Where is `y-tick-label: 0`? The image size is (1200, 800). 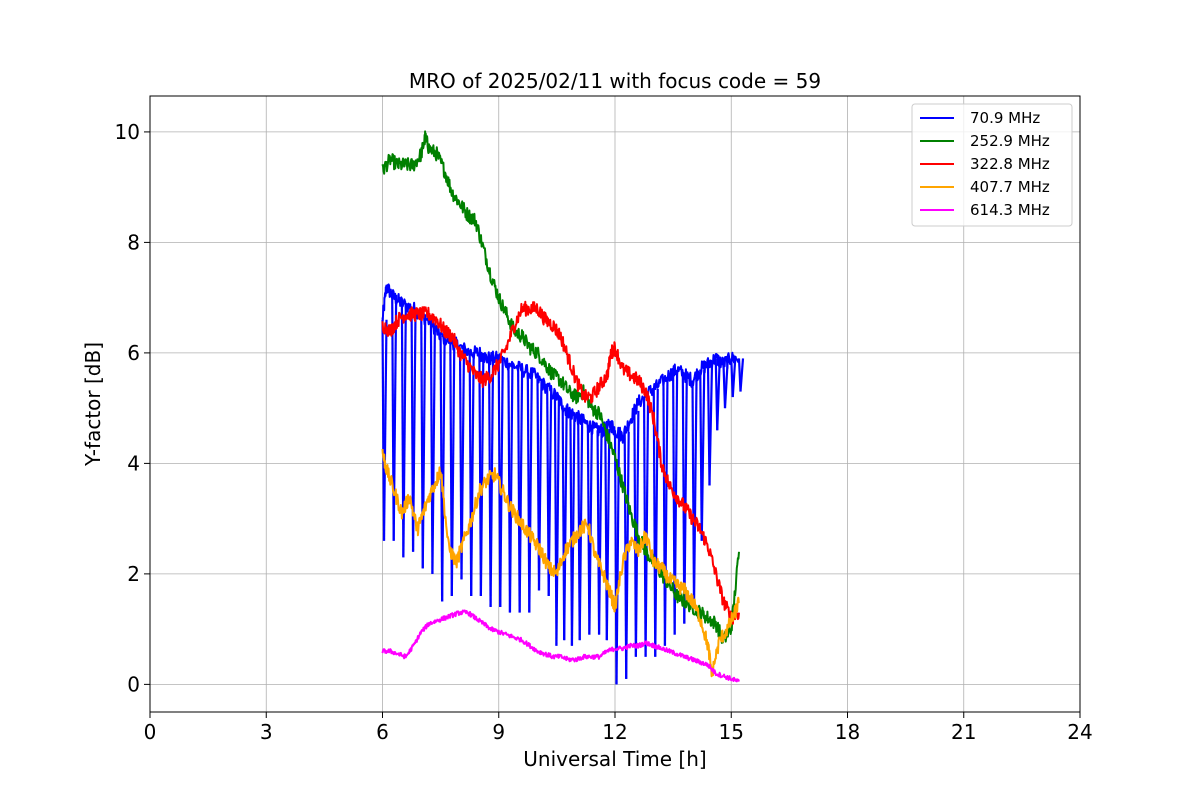
y-tick-label: 0 is located at coordinates (133, 684).